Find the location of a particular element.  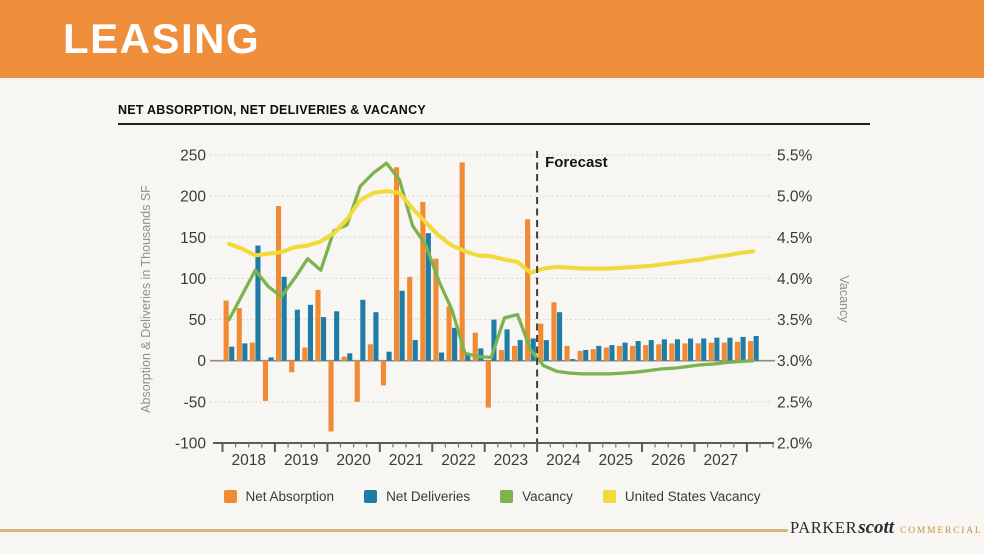

y-tick-label-left: 100 is located at coordinates (193, 279).